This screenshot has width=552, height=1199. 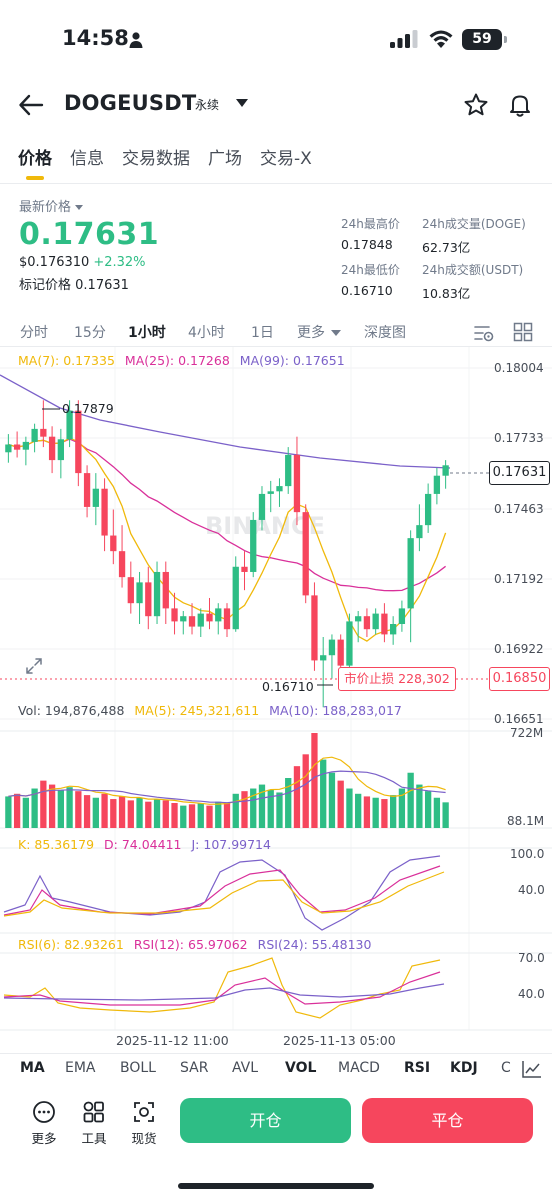 I want to click on indicator-ma: MA, so click(x=32, y=1068).